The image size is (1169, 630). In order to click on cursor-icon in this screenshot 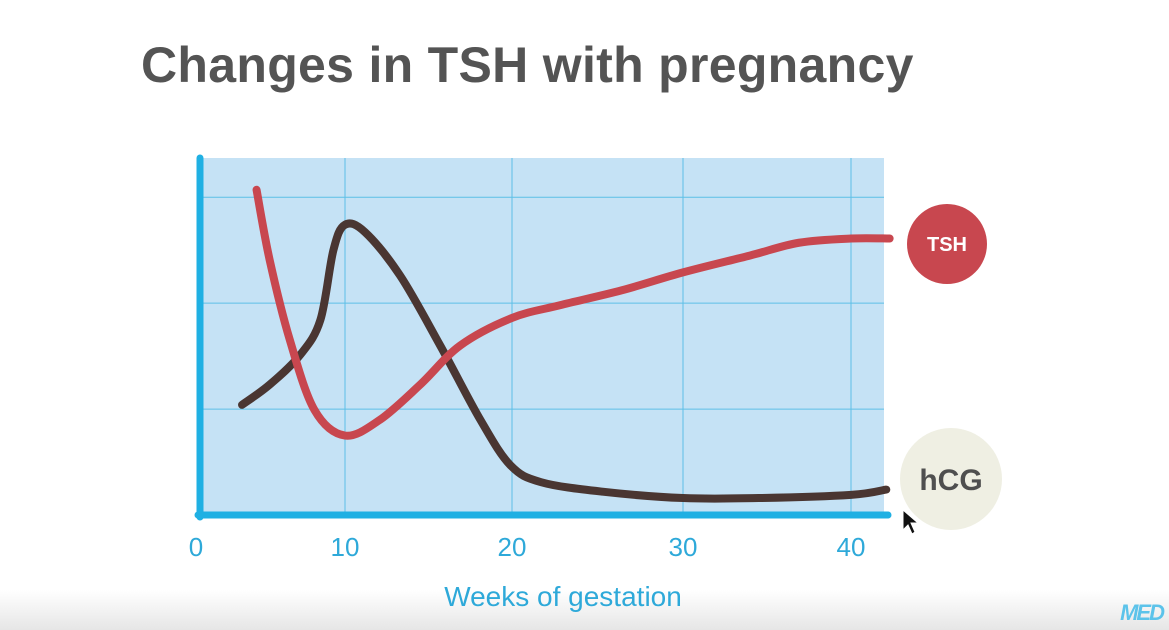, I will do `click(911, 521)`.